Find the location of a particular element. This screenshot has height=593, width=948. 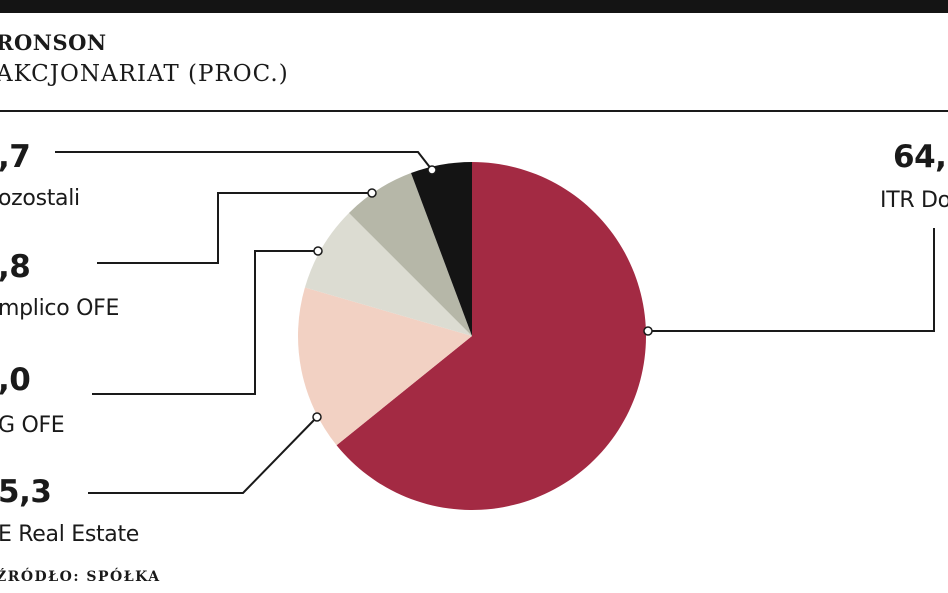

aviva-value: ,8 is located at coordinates (15, 267).